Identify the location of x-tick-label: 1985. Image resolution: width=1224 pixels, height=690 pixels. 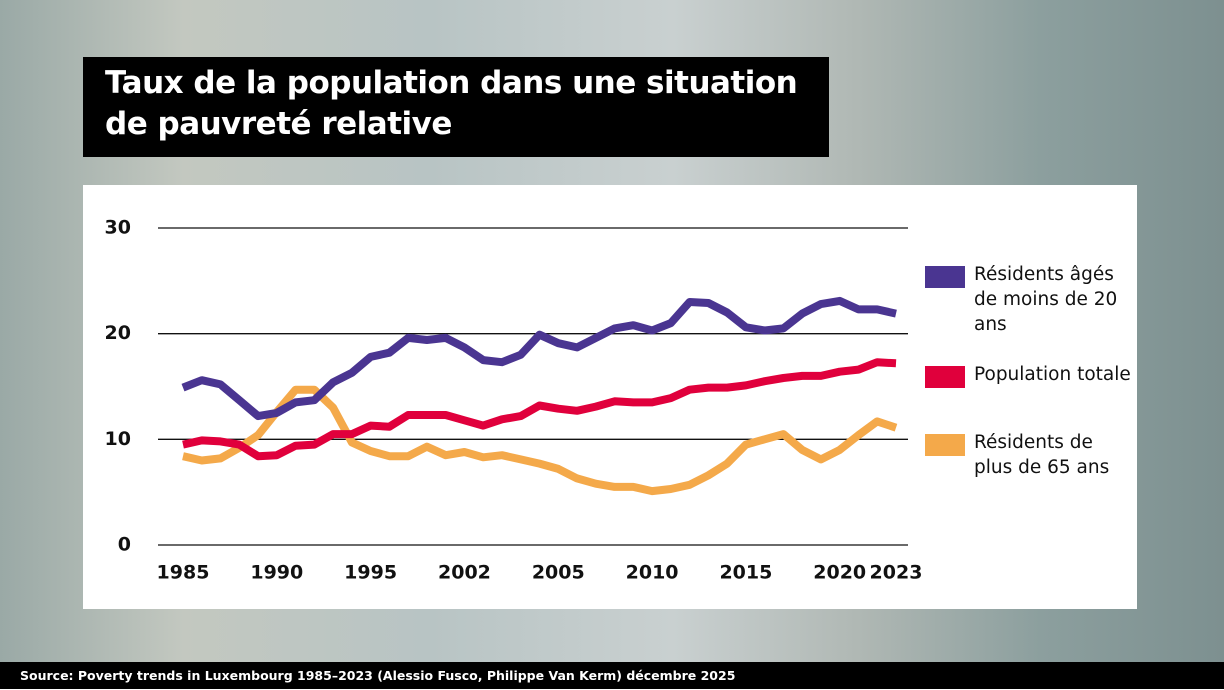
(183, 573).